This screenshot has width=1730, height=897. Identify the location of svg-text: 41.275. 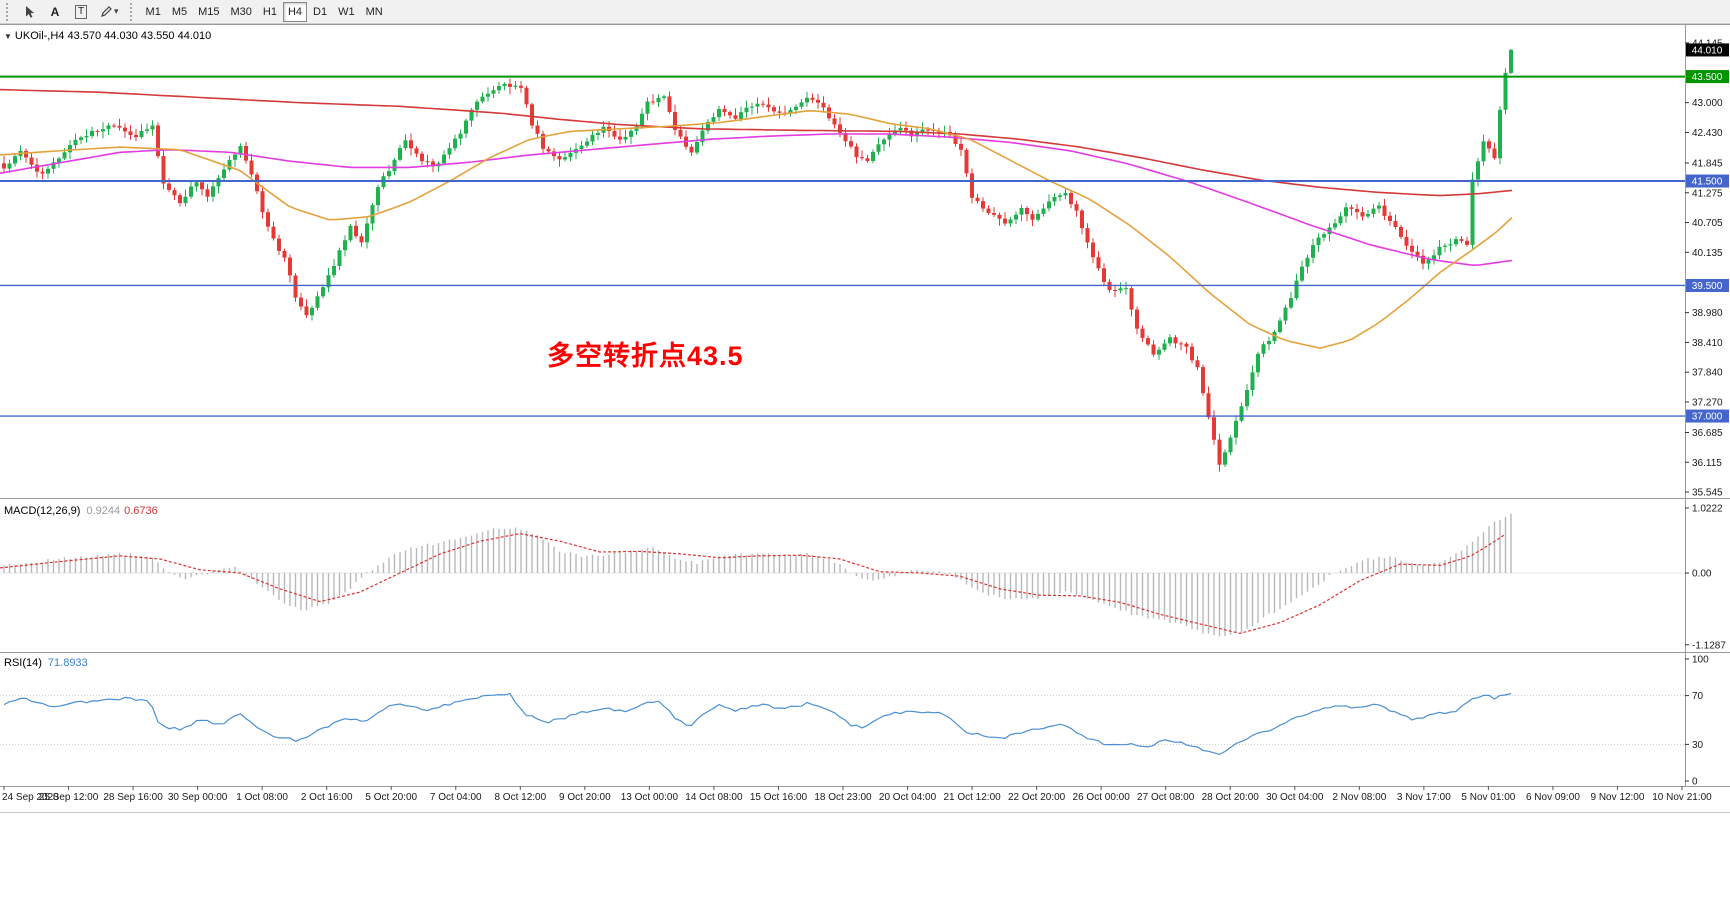
(1707, 193).